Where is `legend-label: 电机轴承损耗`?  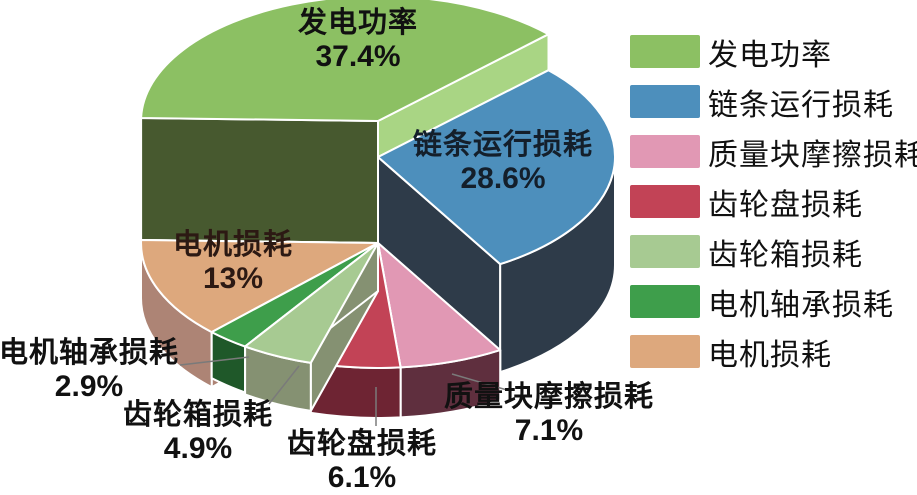
legend-label: 电机轴承损耗 is located at coordinates (801, 305).